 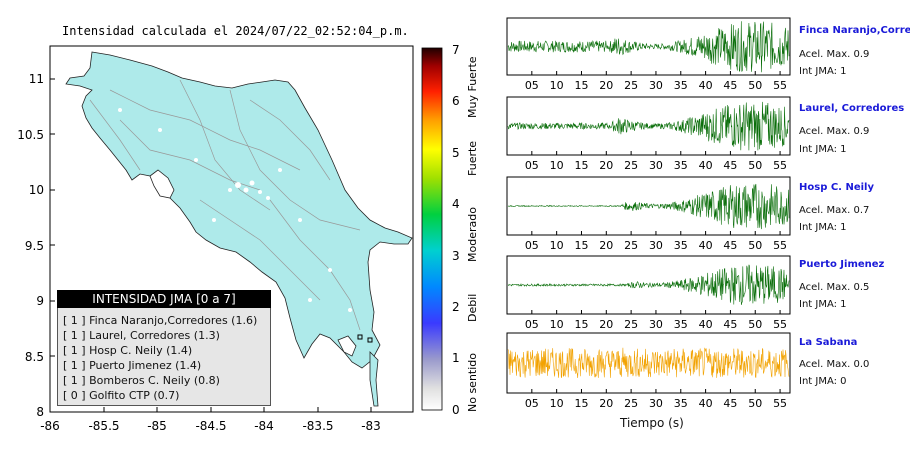 I want to click on station-acel: Acel. Max. 0.0, so click(x=834, y=364).